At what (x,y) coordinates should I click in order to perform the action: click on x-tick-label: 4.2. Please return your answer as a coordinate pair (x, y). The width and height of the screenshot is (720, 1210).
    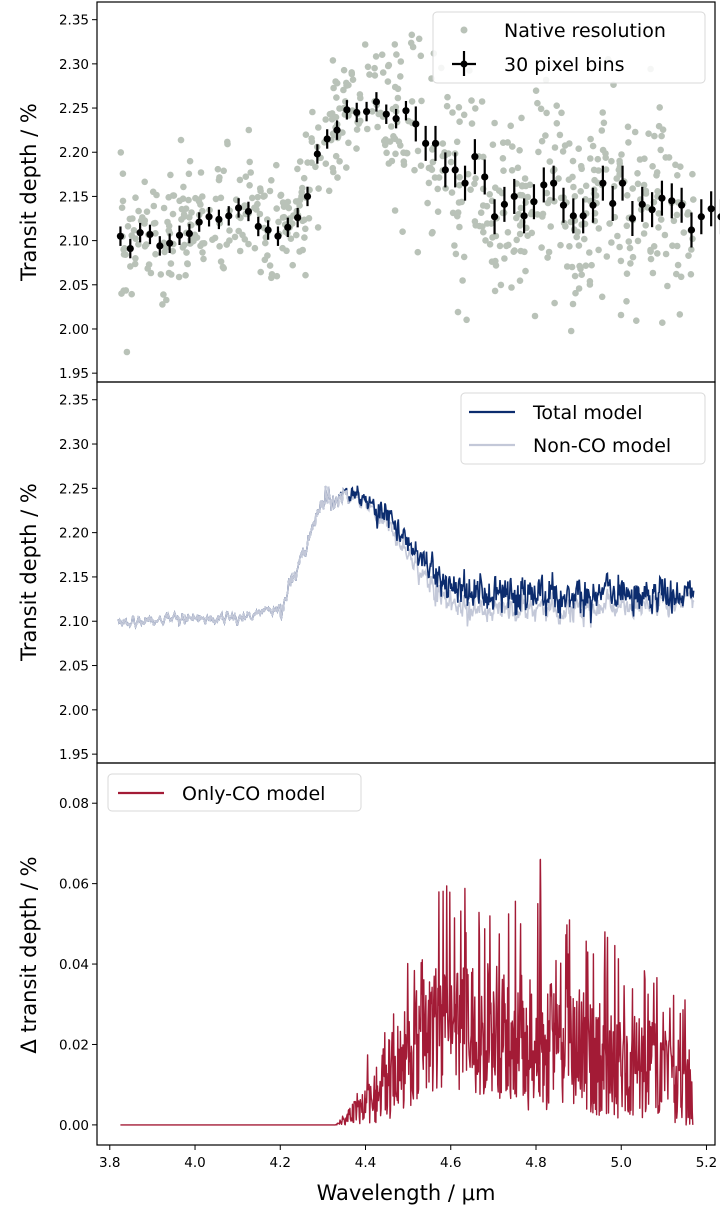
    Looking at the image, I should click on (280, 1163).